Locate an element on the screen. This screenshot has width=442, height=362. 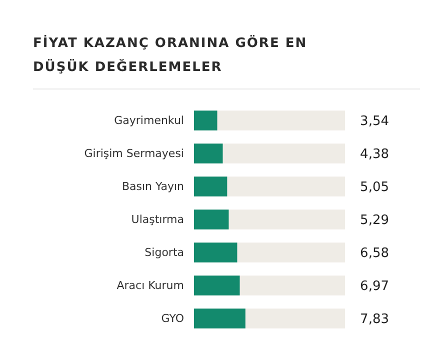
y-tick-label: GYO is located at coordinates (172, 319).